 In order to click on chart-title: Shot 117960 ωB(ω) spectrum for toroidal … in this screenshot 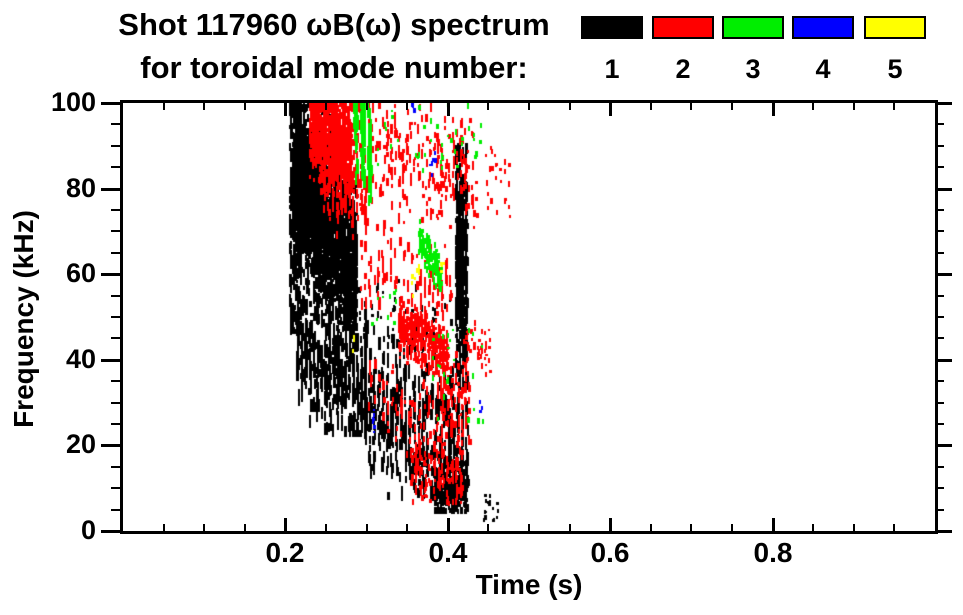, I will do `click(334, 47)`.